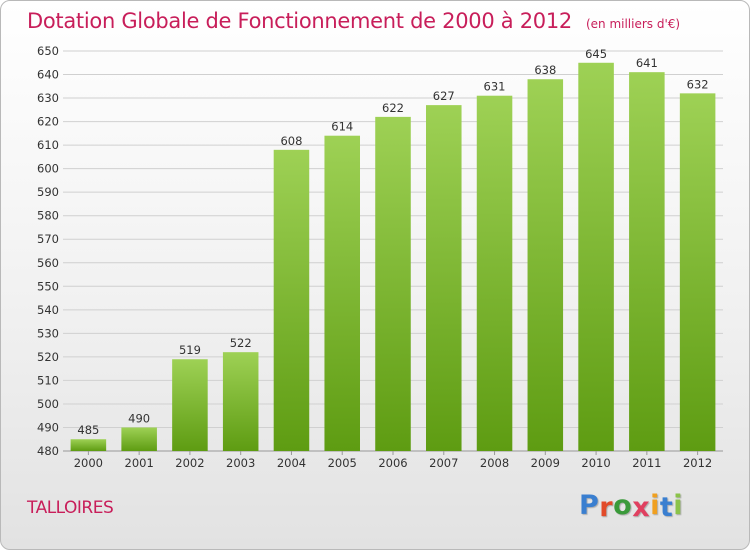 The width and height of the screenshot is (750, 550). Describe the element at coordinates (494, 273) in the screenshot. I see `bar-2008` at that location.